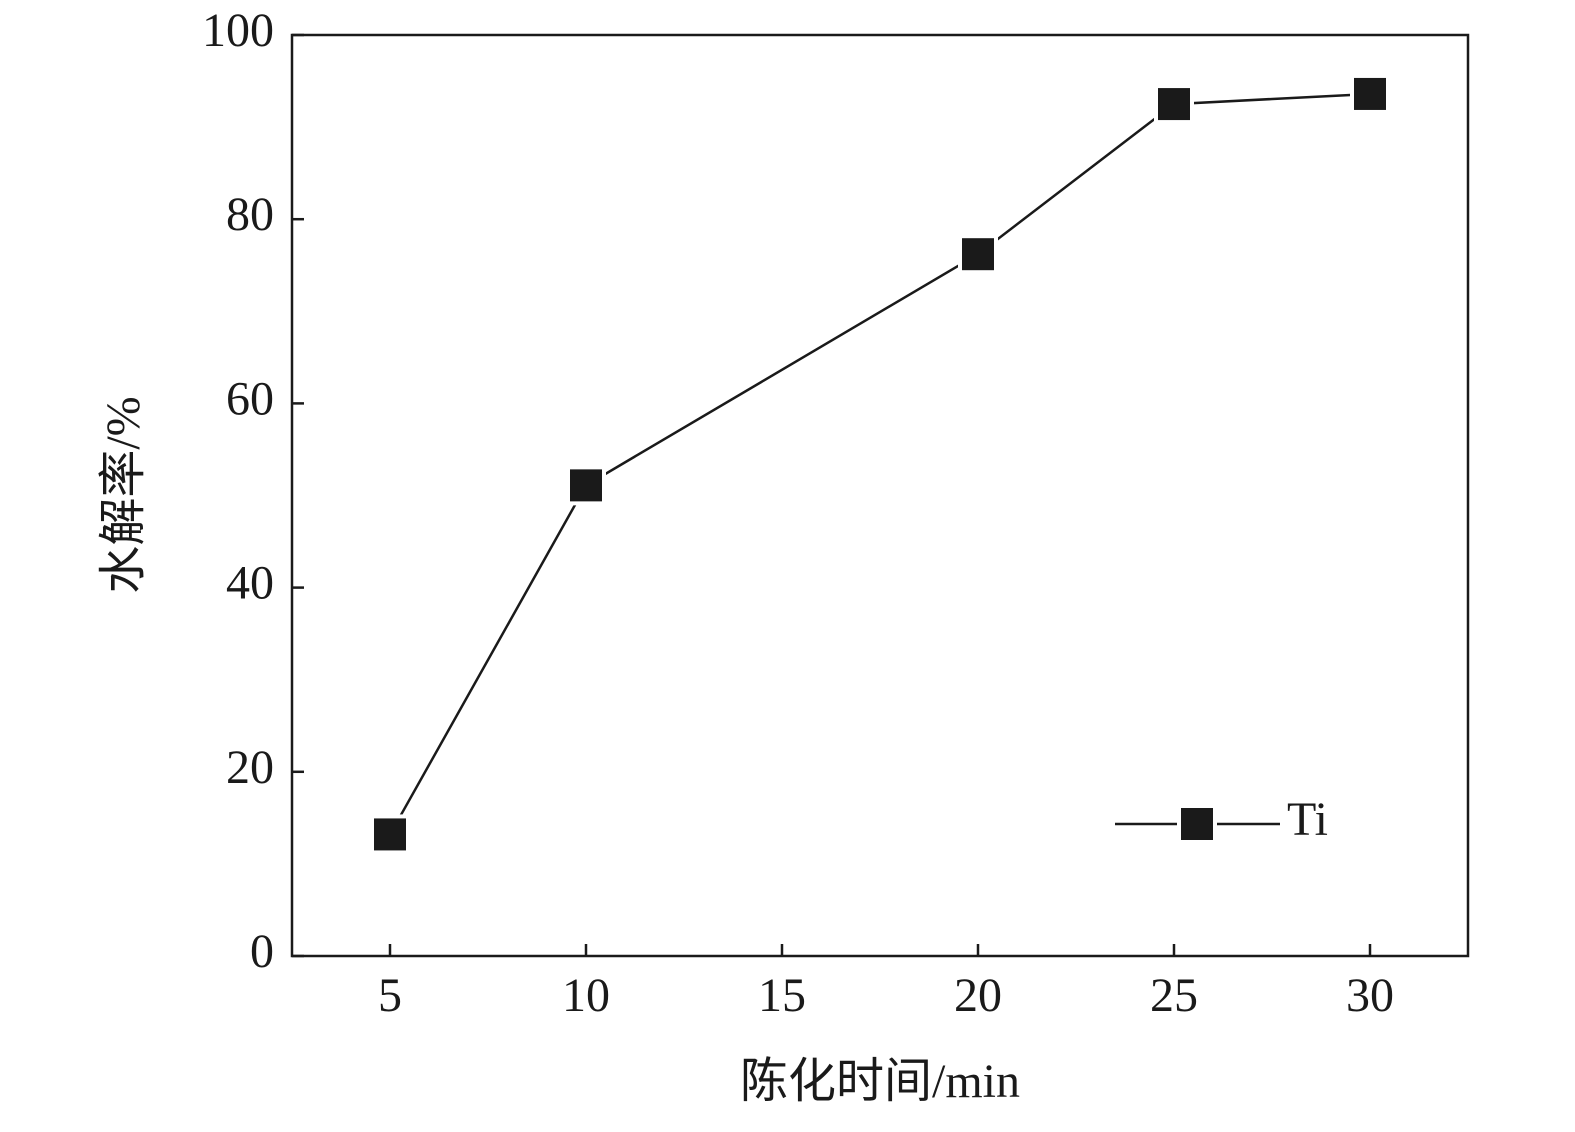 The image size is (1575, 1132). What do you see at coordinates (250, 398) in the screenshot?
I see `y-tick-label: 60` at bounding box center [250, 398].